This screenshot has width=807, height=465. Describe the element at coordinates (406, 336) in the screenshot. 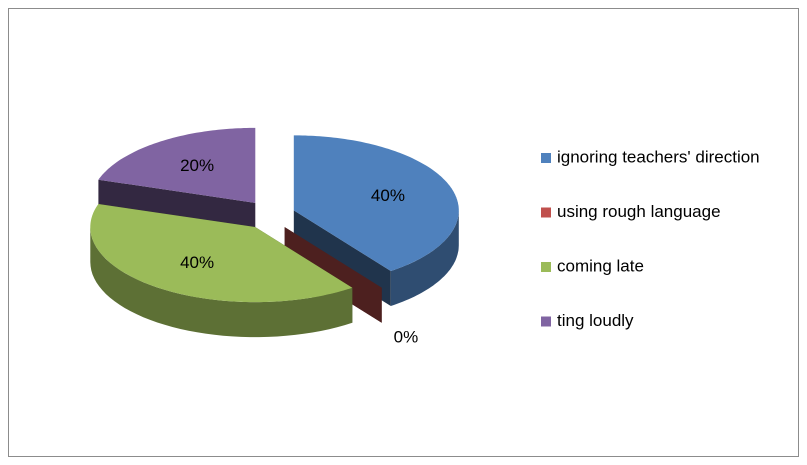

I see `data-label: 0%` at that location.